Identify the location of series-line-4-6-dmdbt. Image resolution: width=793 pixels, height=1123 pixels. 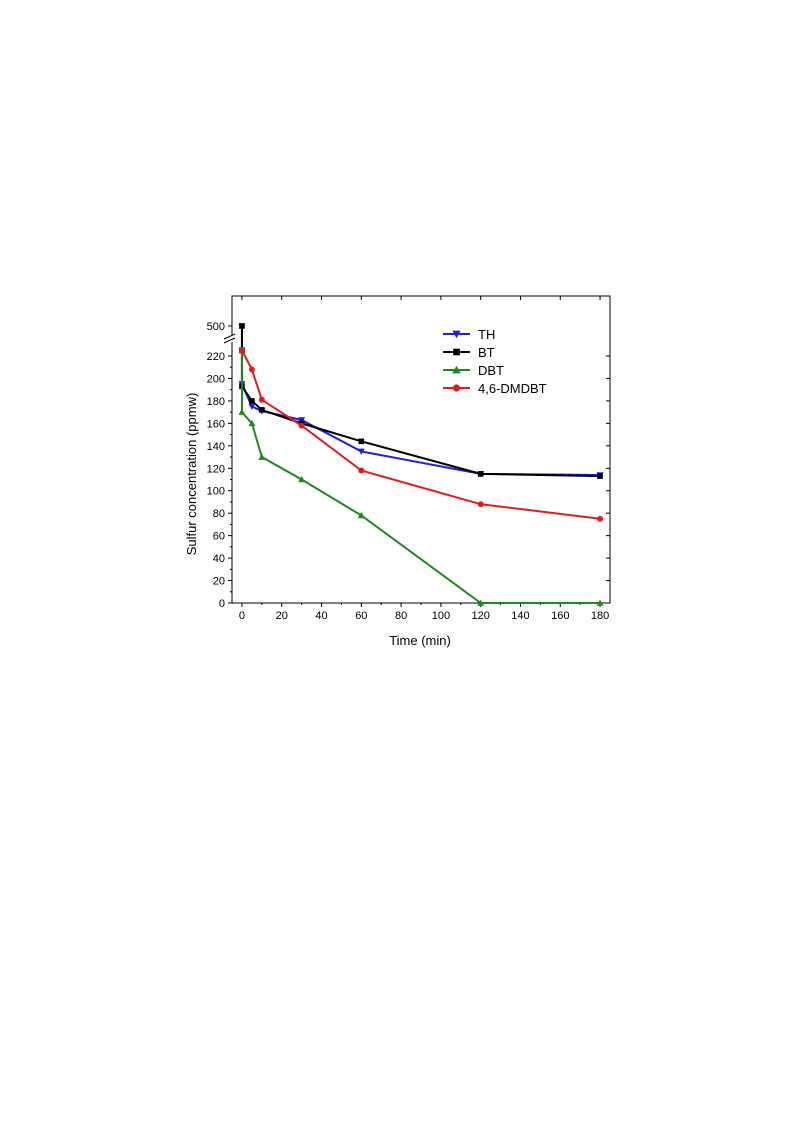
(421, 434).